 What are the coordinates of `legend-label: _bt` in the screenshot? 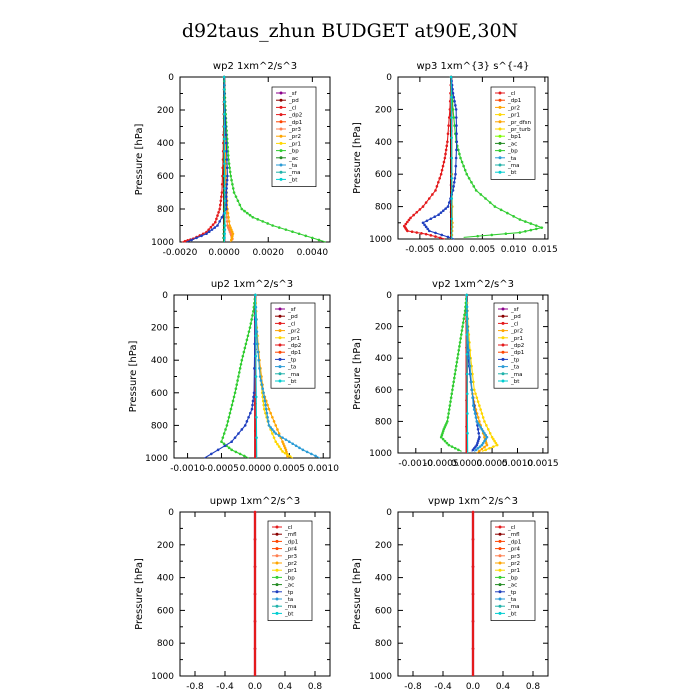 It's located at (512, 173).